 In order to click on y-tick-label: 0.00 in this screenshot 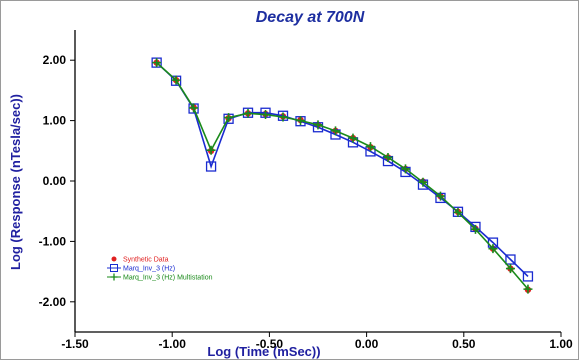, I will do `click(55, 181)`.